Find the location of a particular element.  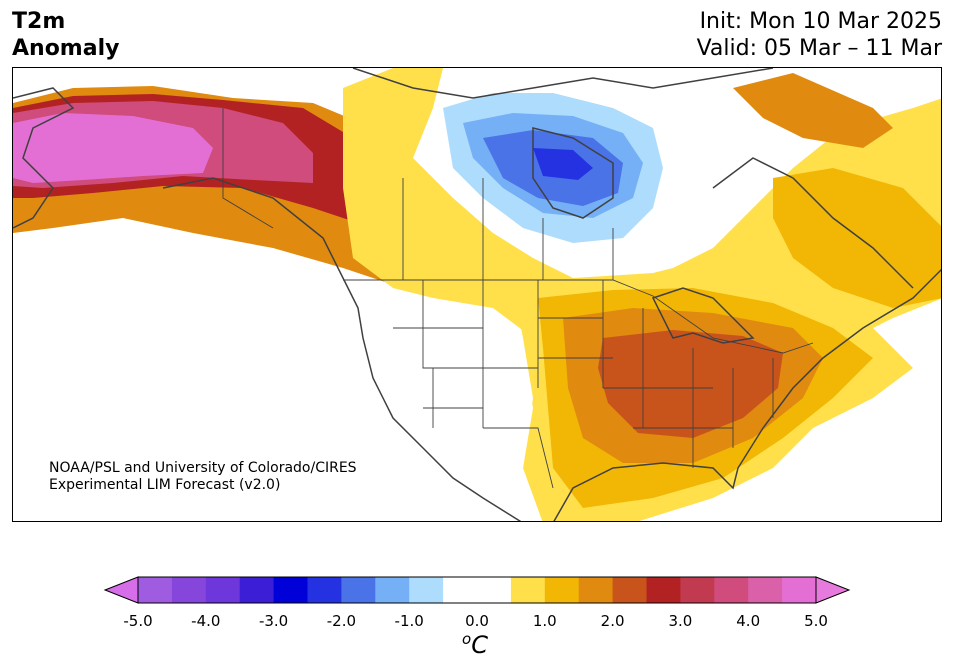

credit-line-2: Experimental LIM Forecast (v2.0) is located at coordinates (165, 485).